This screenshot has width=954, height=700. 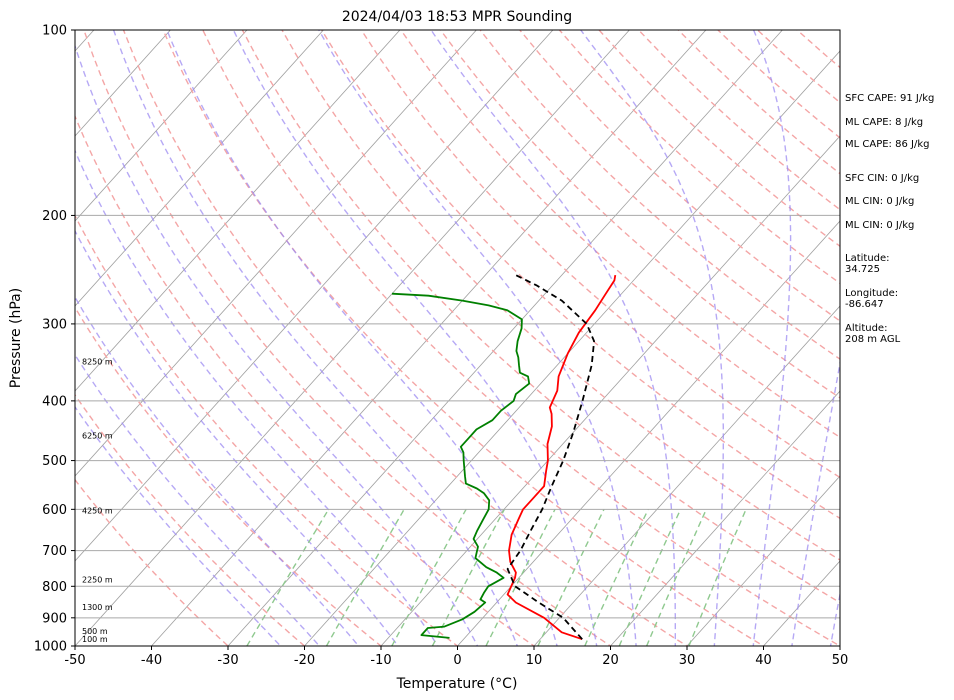 What do you see at coordinates (97, 435) in the screenshot?
I see `height-label: 6250 m` at bounding box center [97, 435].